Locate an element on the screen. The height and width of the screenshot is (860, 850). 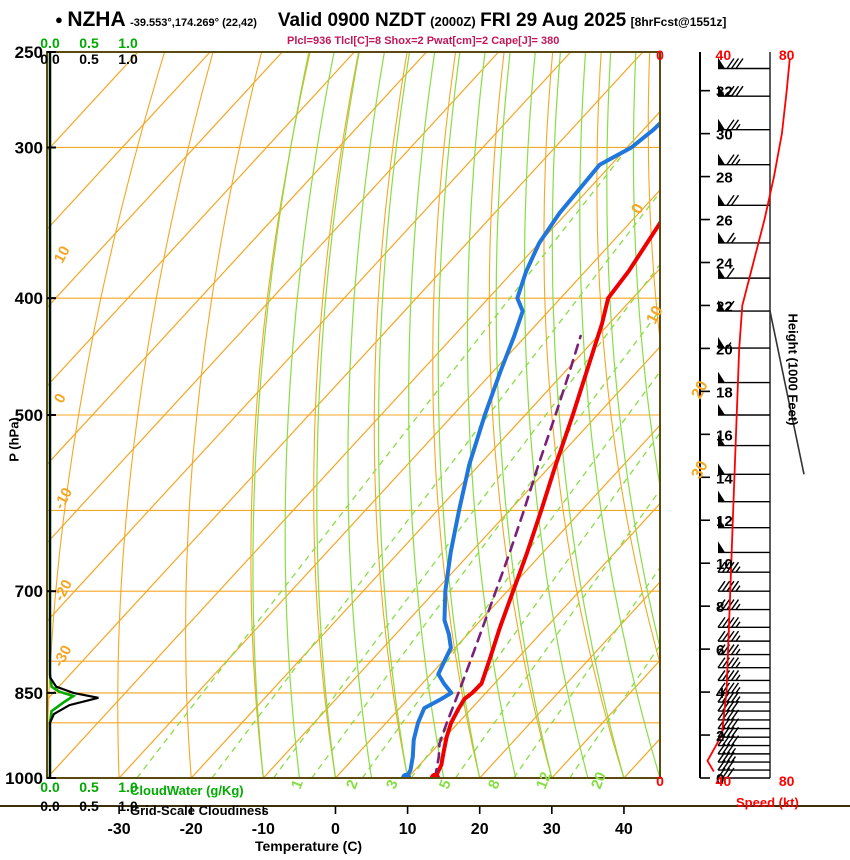
height-tick-label: 0 is located at coordinates (720, 779).